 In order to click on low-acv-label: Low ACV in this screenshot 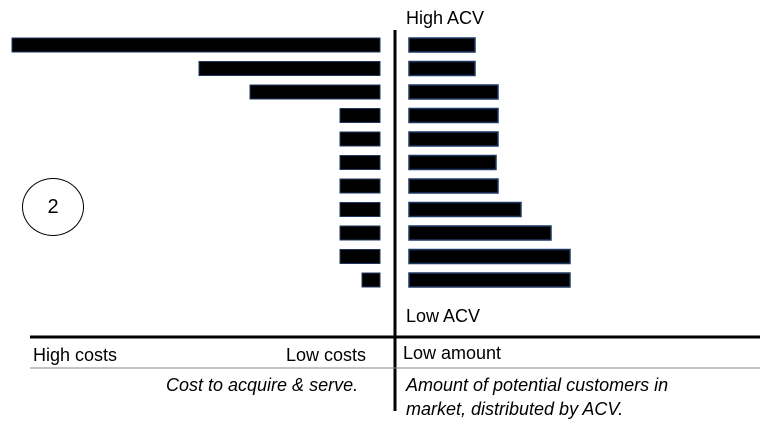, I will do `click(443, 316)`.